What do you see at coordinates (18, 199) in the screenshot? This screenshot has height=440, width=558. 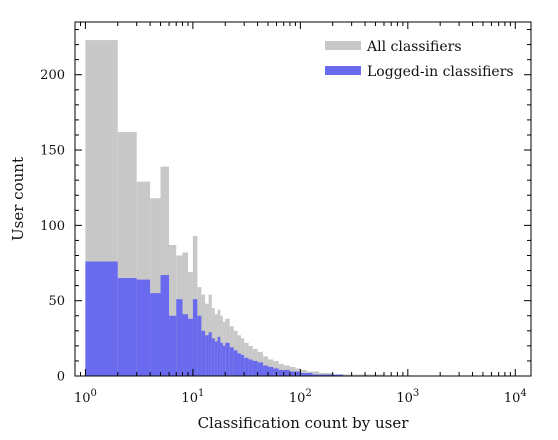 I see `y-axis-label: User count` at bounding box center [18, 199].